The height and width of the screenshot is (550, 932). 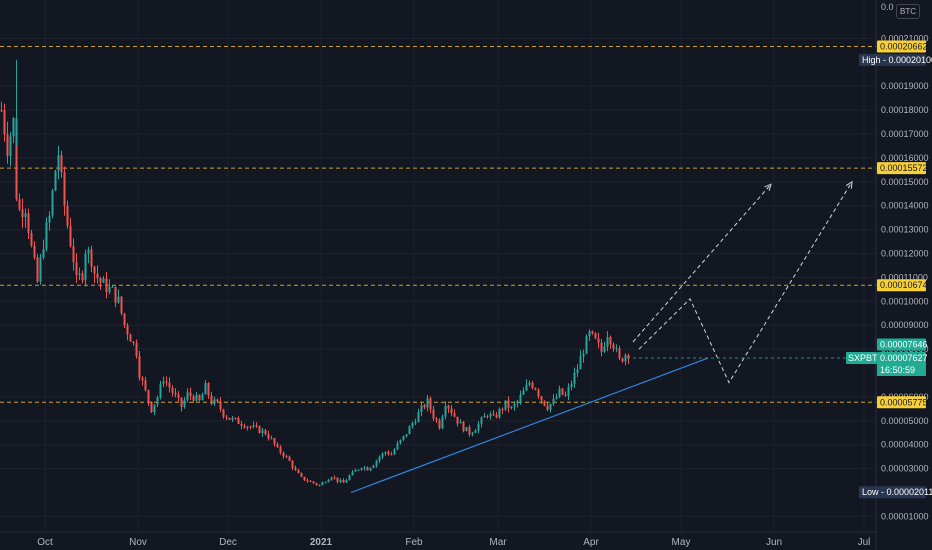 I want to click on time-axis: Oct Nov Dec 2021 Feb Mar Apr May Jun Jul, so click(x=453, y=542).